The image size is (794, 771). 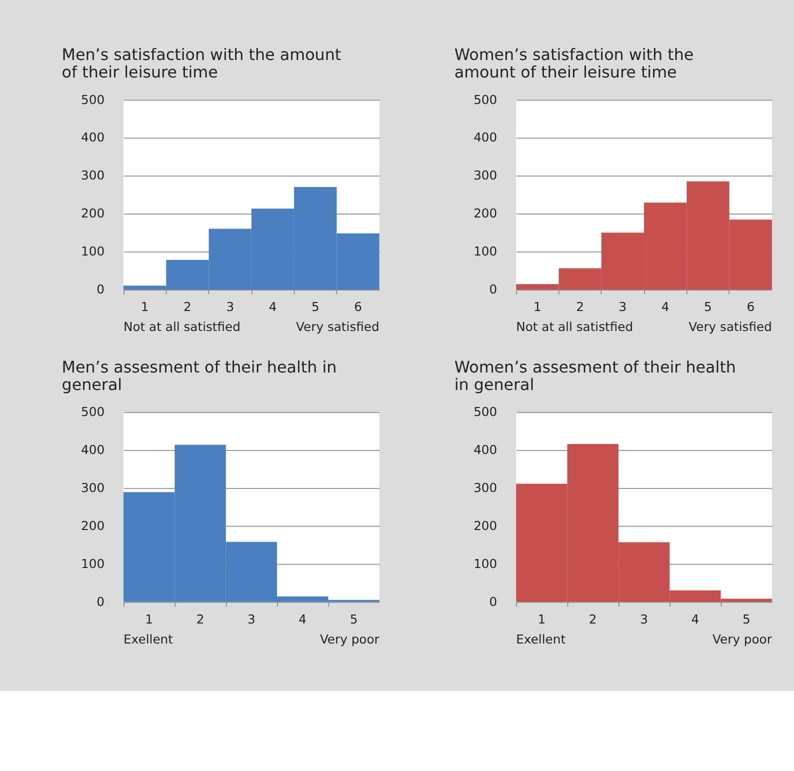 What do you see at coordinates (202, 63) in the screenshot?
I see `chart-title: Men’s satisfaction with the amount of their leisure time` at bounding box center [202, 63].